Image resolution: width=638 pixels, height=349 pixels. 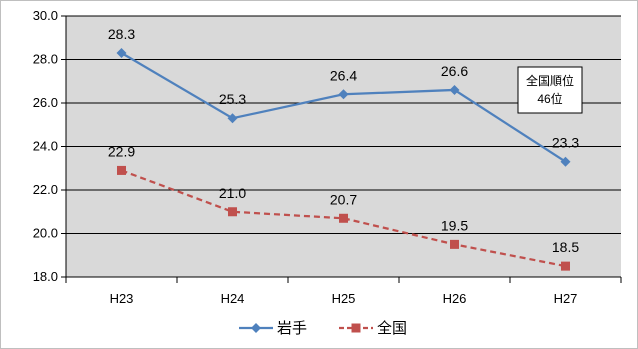 What do you see at coordinates (45, 276) in the screenshot?
I see `y-tick-label: 18.0` at bounding box center [45, 276].